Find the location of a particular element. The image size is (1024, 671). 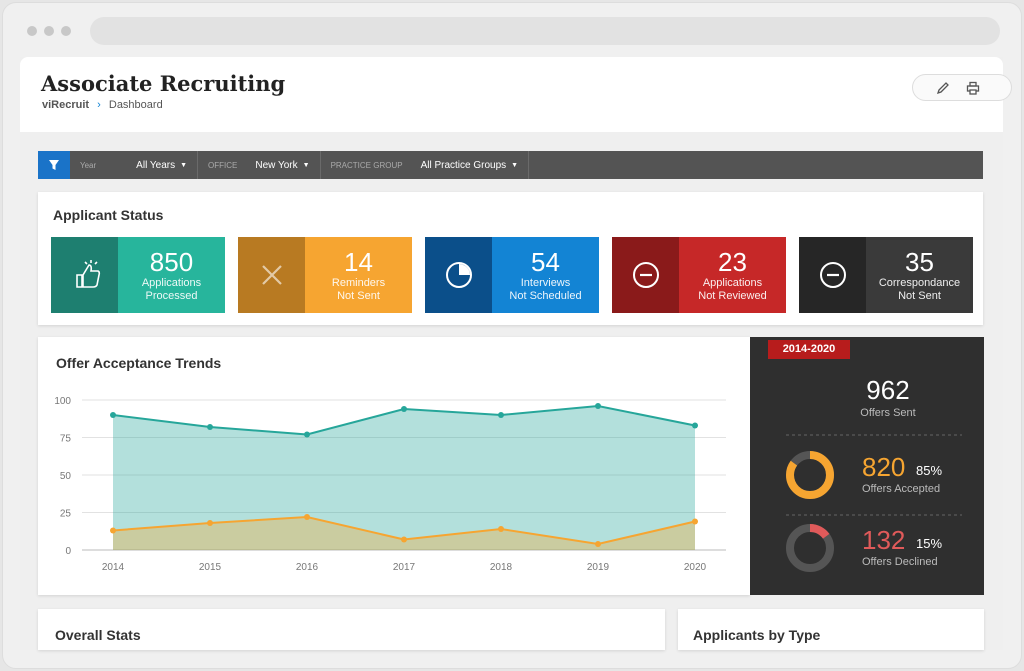

filter-dropdown: New York is located at coordinates (276, 165).